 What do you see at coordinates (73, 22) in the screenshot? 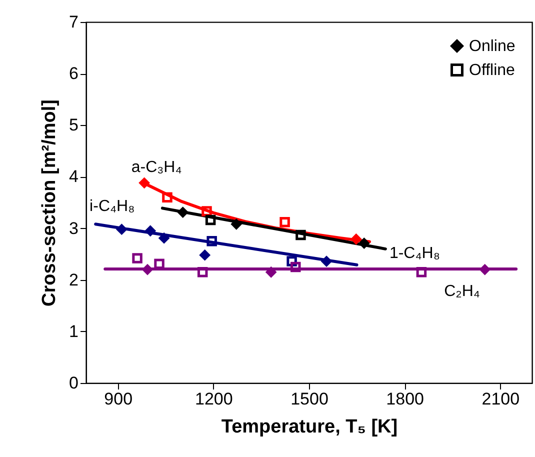
I see `y-tick-label: 7` at bounding box center [73, 22].